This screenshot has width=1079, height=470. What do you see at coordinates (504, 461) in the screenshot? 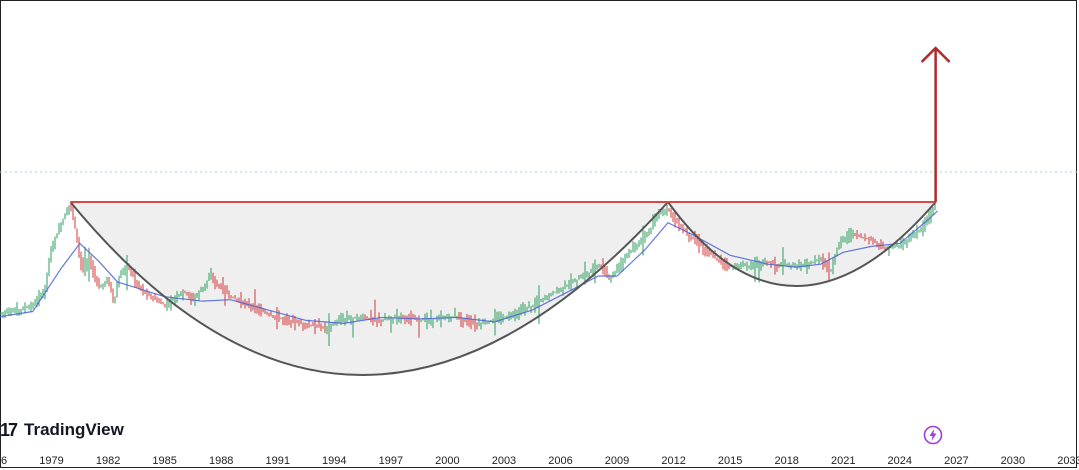
I see `x-tick-label: 2003` at bounding box center [504, 461].